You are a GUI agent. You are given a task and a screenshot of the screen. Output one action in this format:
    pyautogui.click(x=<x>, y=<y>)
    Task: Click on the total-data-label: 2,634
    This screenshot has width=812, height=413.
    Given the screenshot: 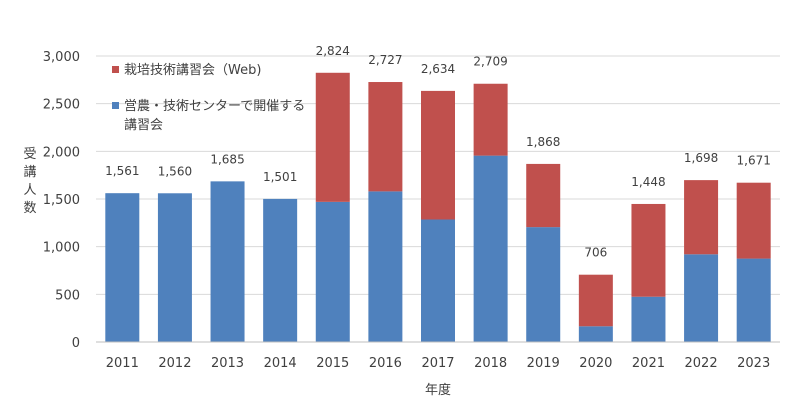 What is the action you would take?
    pyautogui.click(x=438, y=69)
    